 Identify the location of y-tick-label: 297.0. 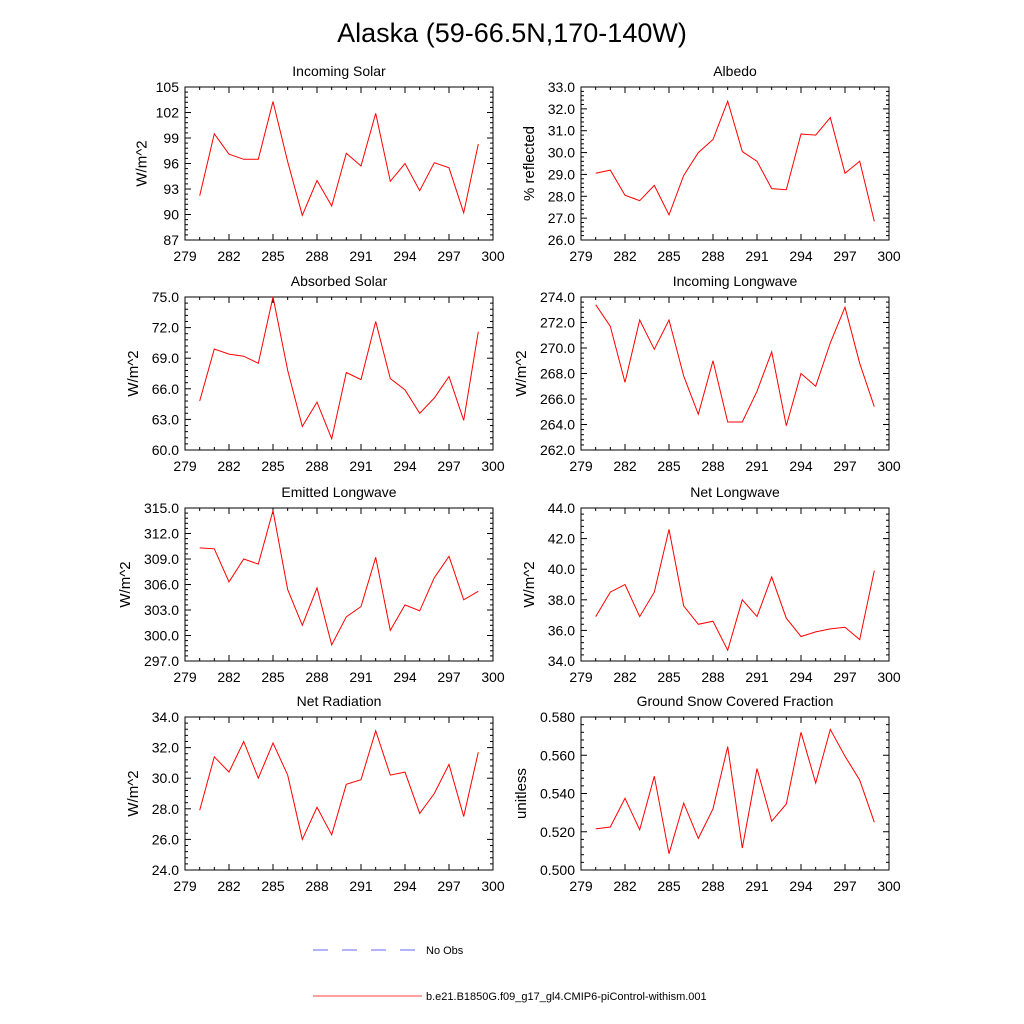
(161, 661).